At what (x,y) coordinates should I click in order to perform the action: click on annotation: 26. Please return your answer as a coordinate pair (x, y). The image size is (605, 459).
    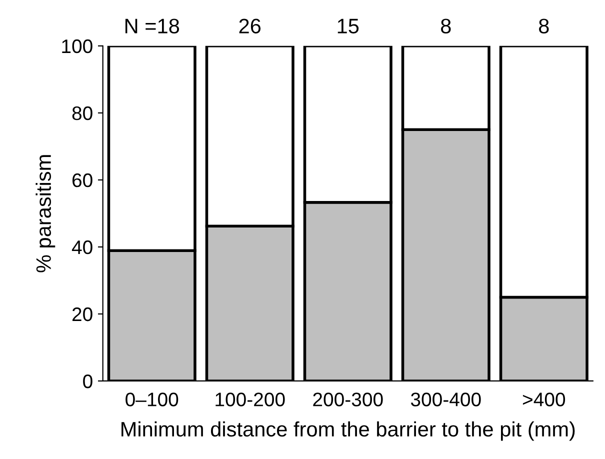
    Looking at the image, I should click on (250, 26).